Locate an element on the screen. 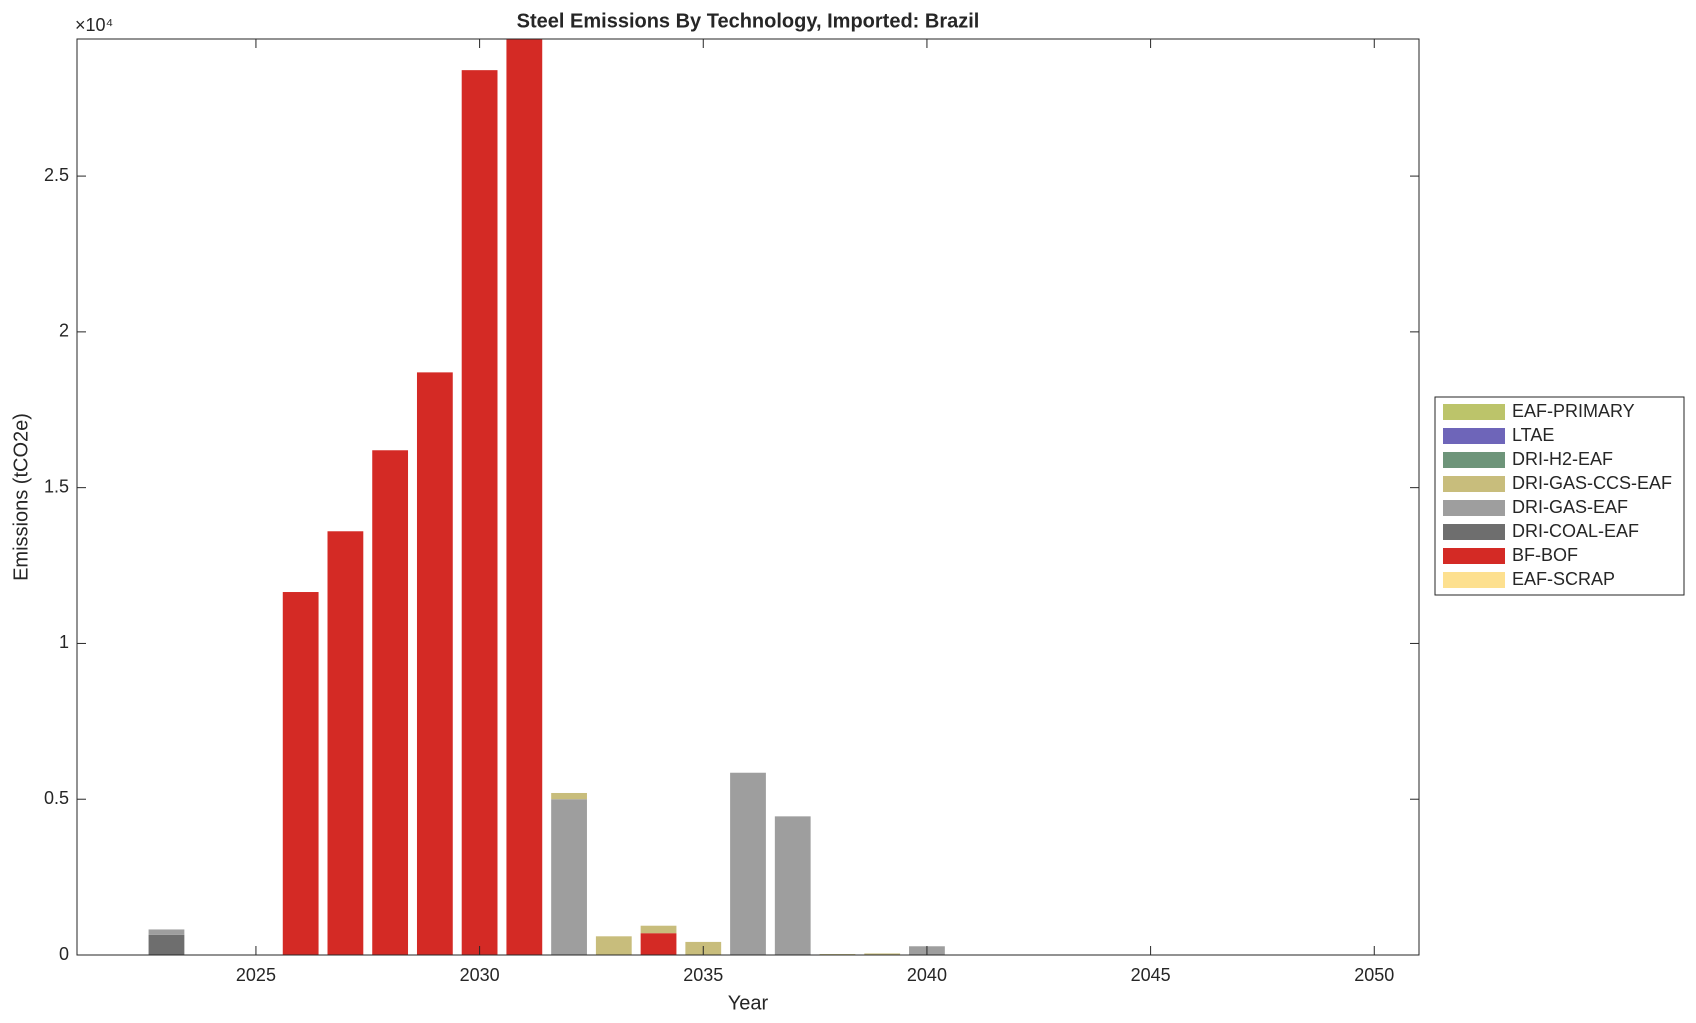 Image resolution: width=1696 pixels, height=1023 pixels. legend-label: EAF-SCRAP is located at coordinates (1563, 579).